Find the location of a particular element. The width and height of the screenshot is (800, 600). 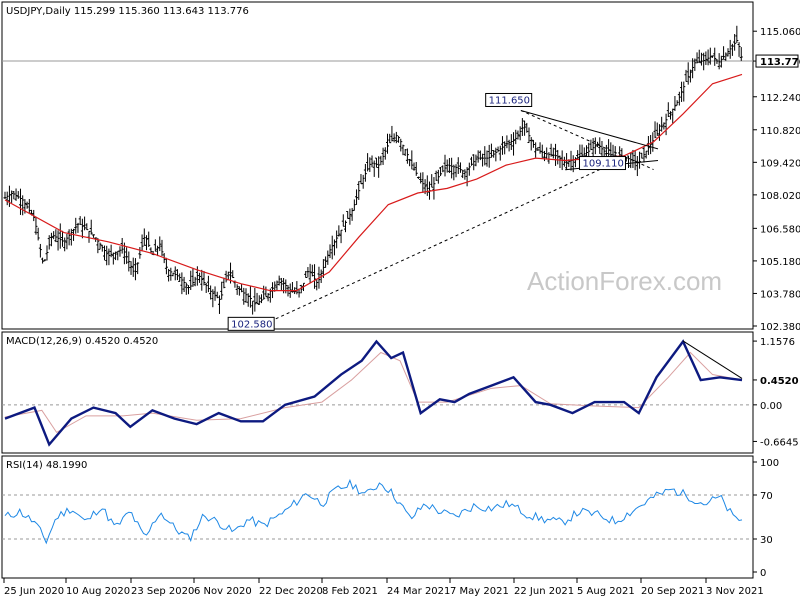

rsi-axis: 100 70 30 0 is located at coordinates (766, 518).